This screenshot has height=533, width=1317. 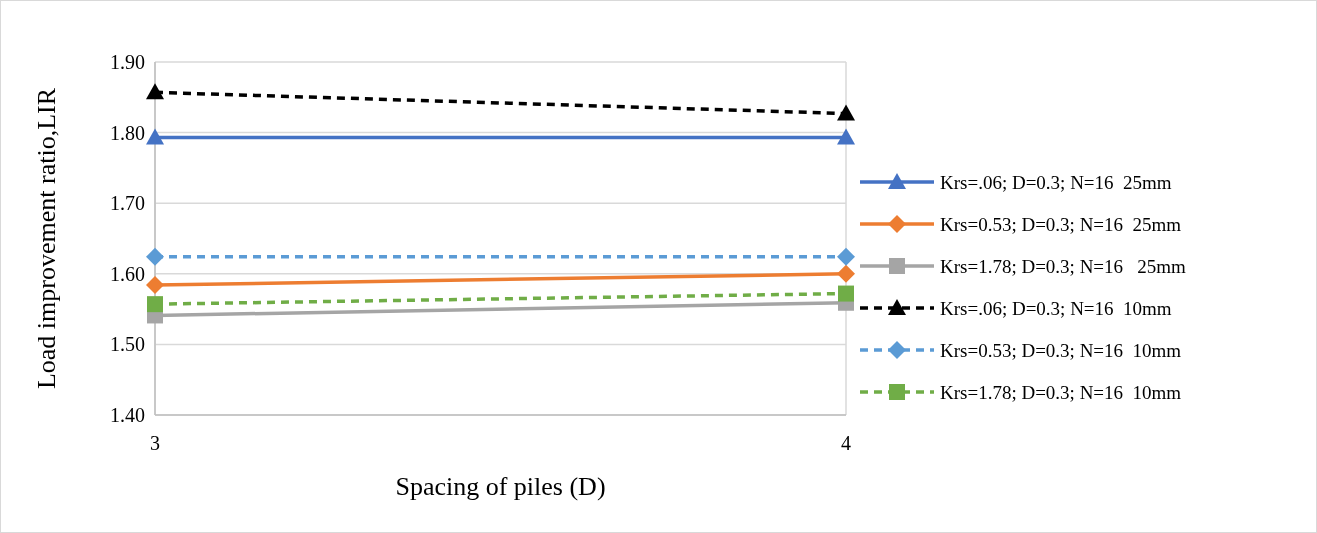 What do you see at coordinates (127, 203) in the screenshot?
I see `y-tick-label: 1.70` at bounding box center [127, 203].